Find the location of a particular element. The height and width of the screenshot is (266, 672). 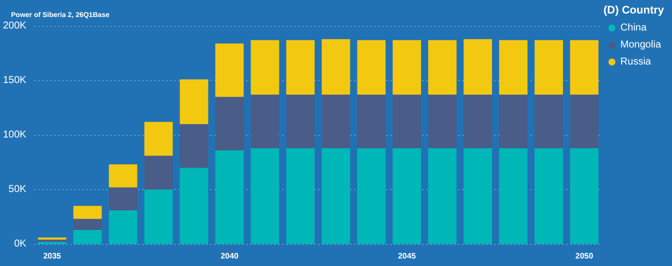

x-tick-label: 2040 is located at coordinates (229, 256).